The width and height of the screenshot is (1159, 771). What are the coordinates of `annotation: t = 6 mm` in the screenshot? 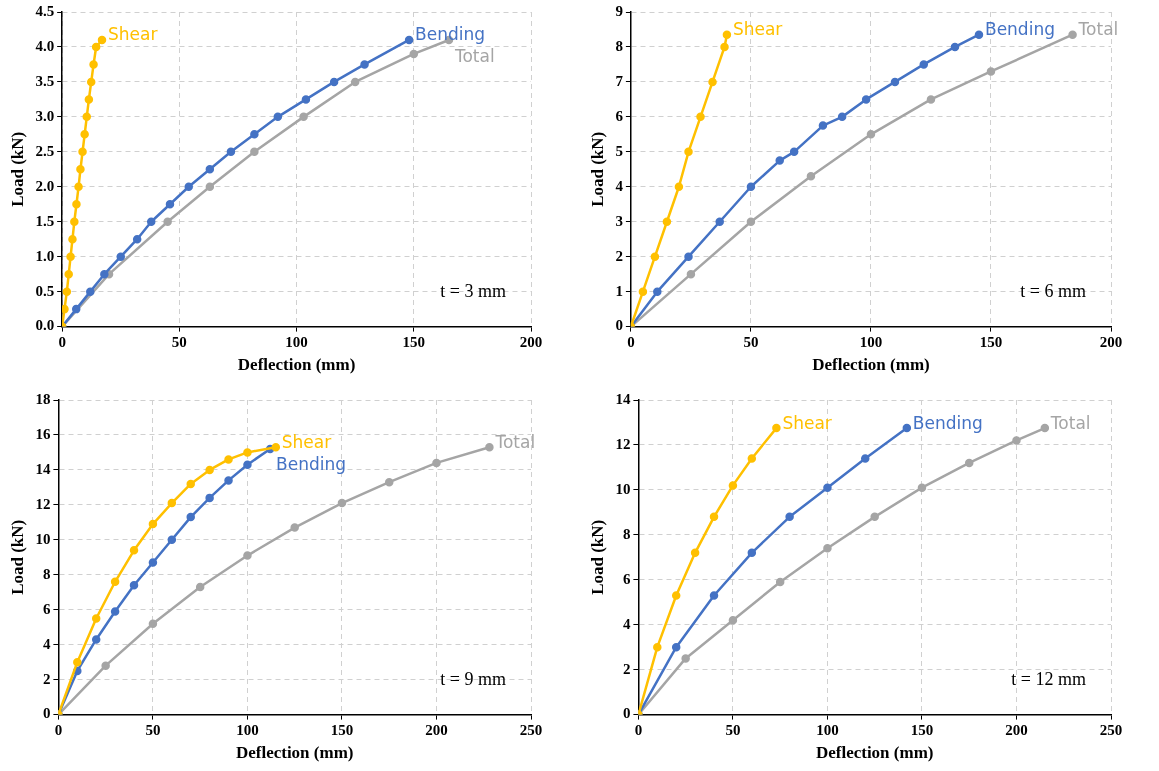 It's located at (1053, 290).